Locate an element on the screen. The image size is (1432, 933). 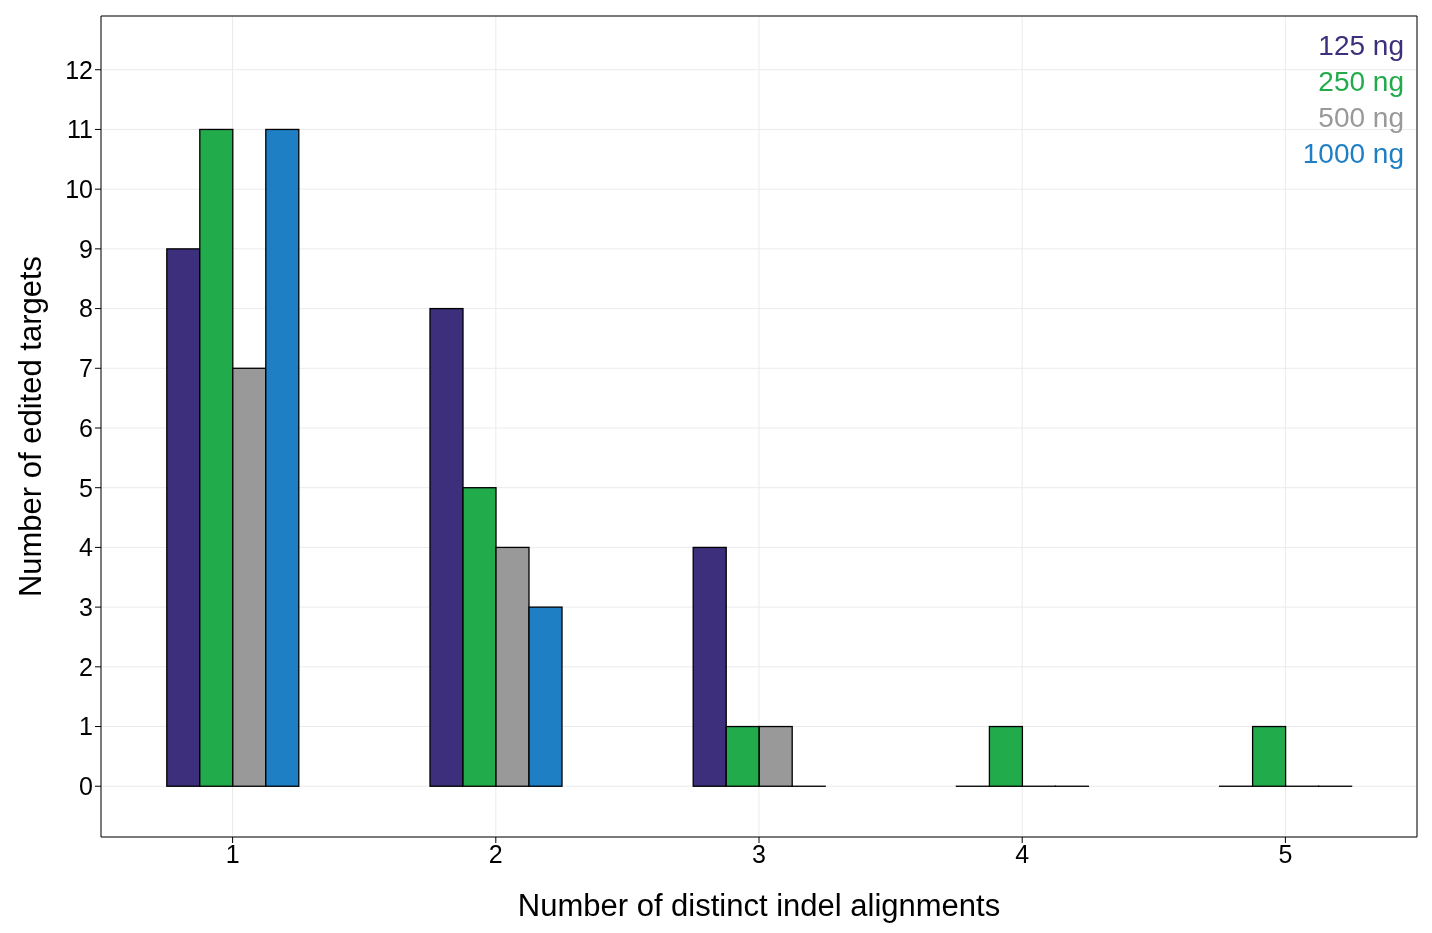
y-tick-label: 2 is located at coordinates (86, 666).